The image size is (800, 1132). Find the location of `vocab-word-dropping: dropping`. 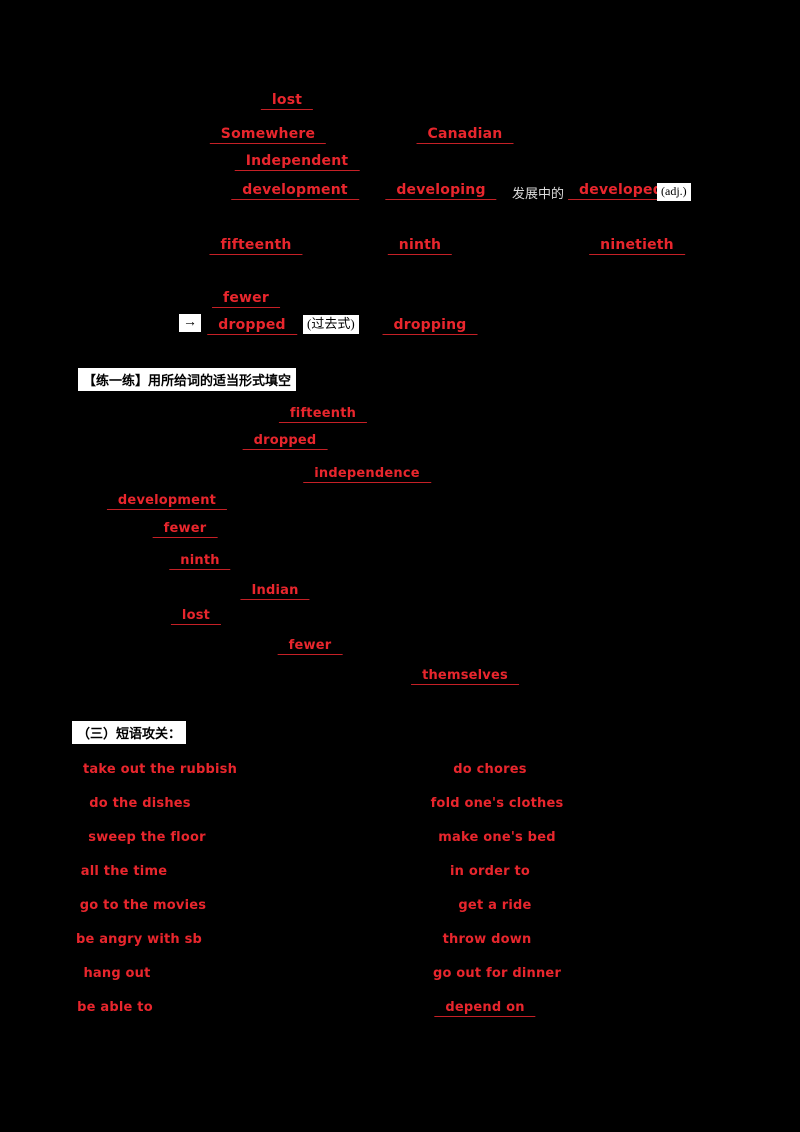

vocab-word-dropping: dropping is located at coordinates (430, 326).